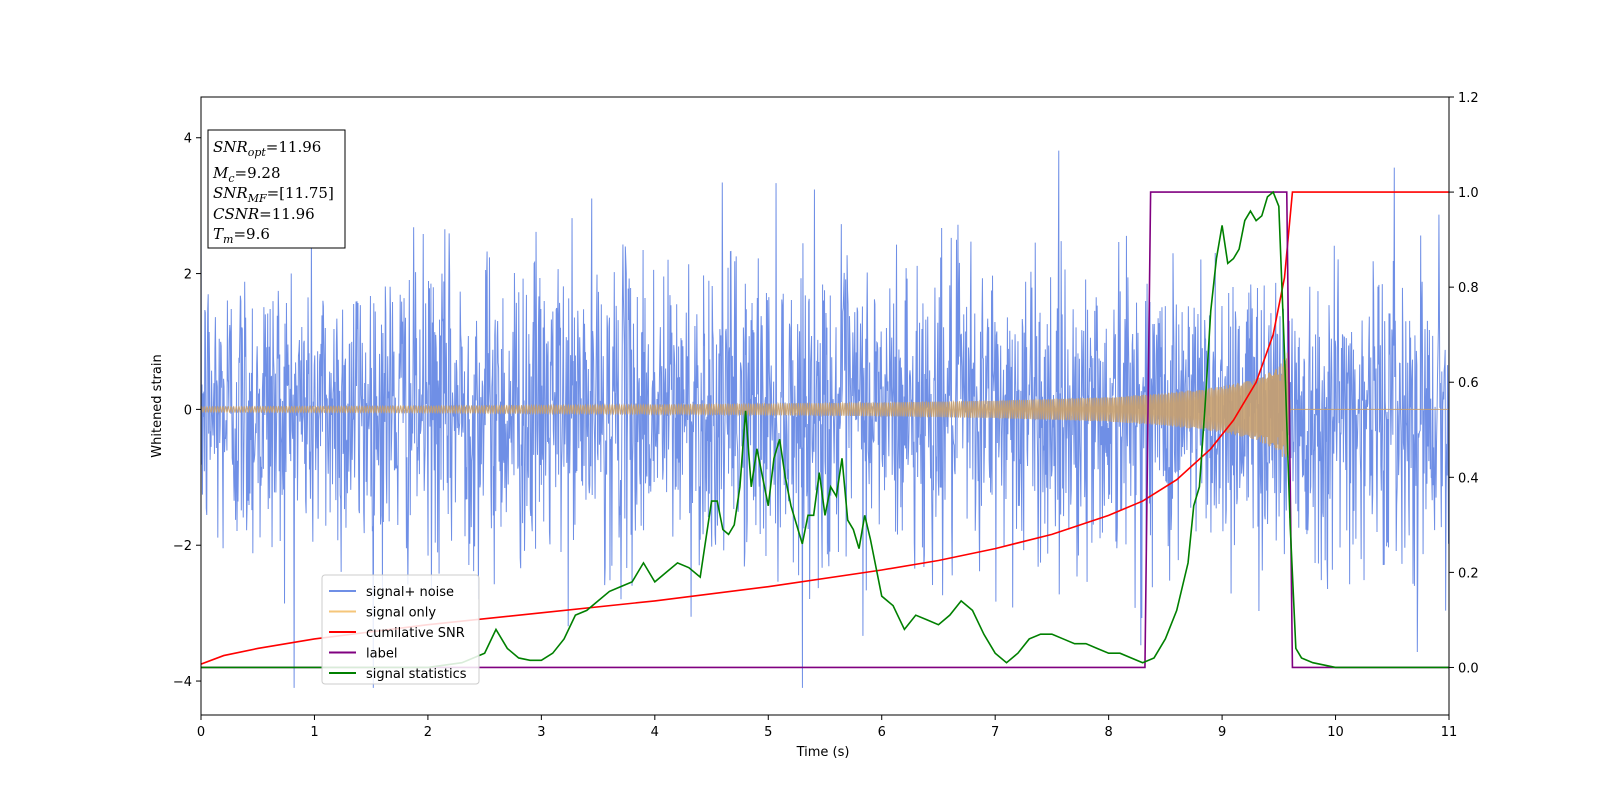 The height and width of the screenshot is (800, 1600). What do you see at coordinates (428, 732) in the screenshot?
I see `x-tick-label: 2` at bounding box center [428, 732].